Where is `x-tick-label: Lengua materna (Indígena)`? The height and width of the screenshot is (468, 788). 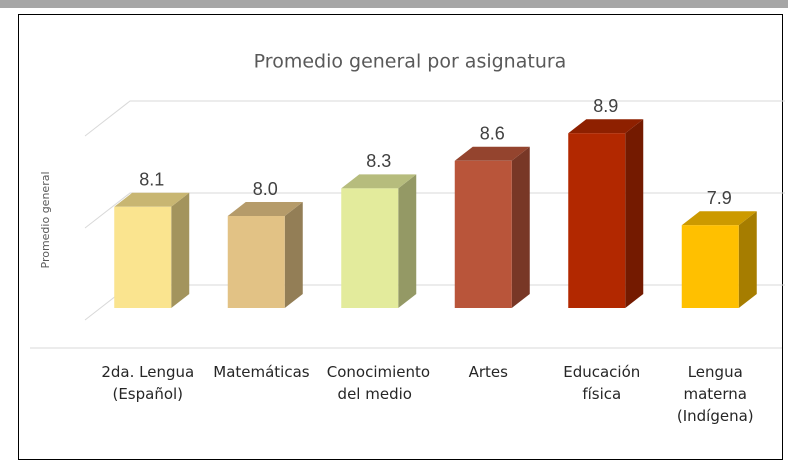 x-tick-label: Lengua materna (Indígena) is located at coordinates (715, 394).